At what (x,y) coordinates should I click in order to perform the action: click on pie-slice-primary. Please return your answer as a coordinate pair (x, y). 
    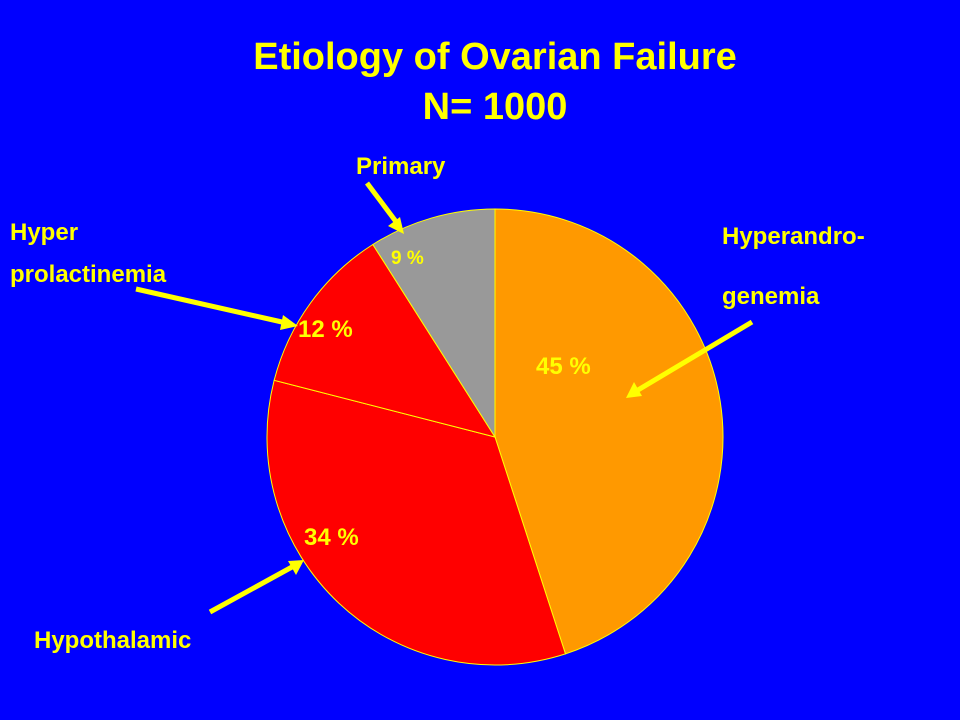
    Looking at the image, I should click on (434, 323).